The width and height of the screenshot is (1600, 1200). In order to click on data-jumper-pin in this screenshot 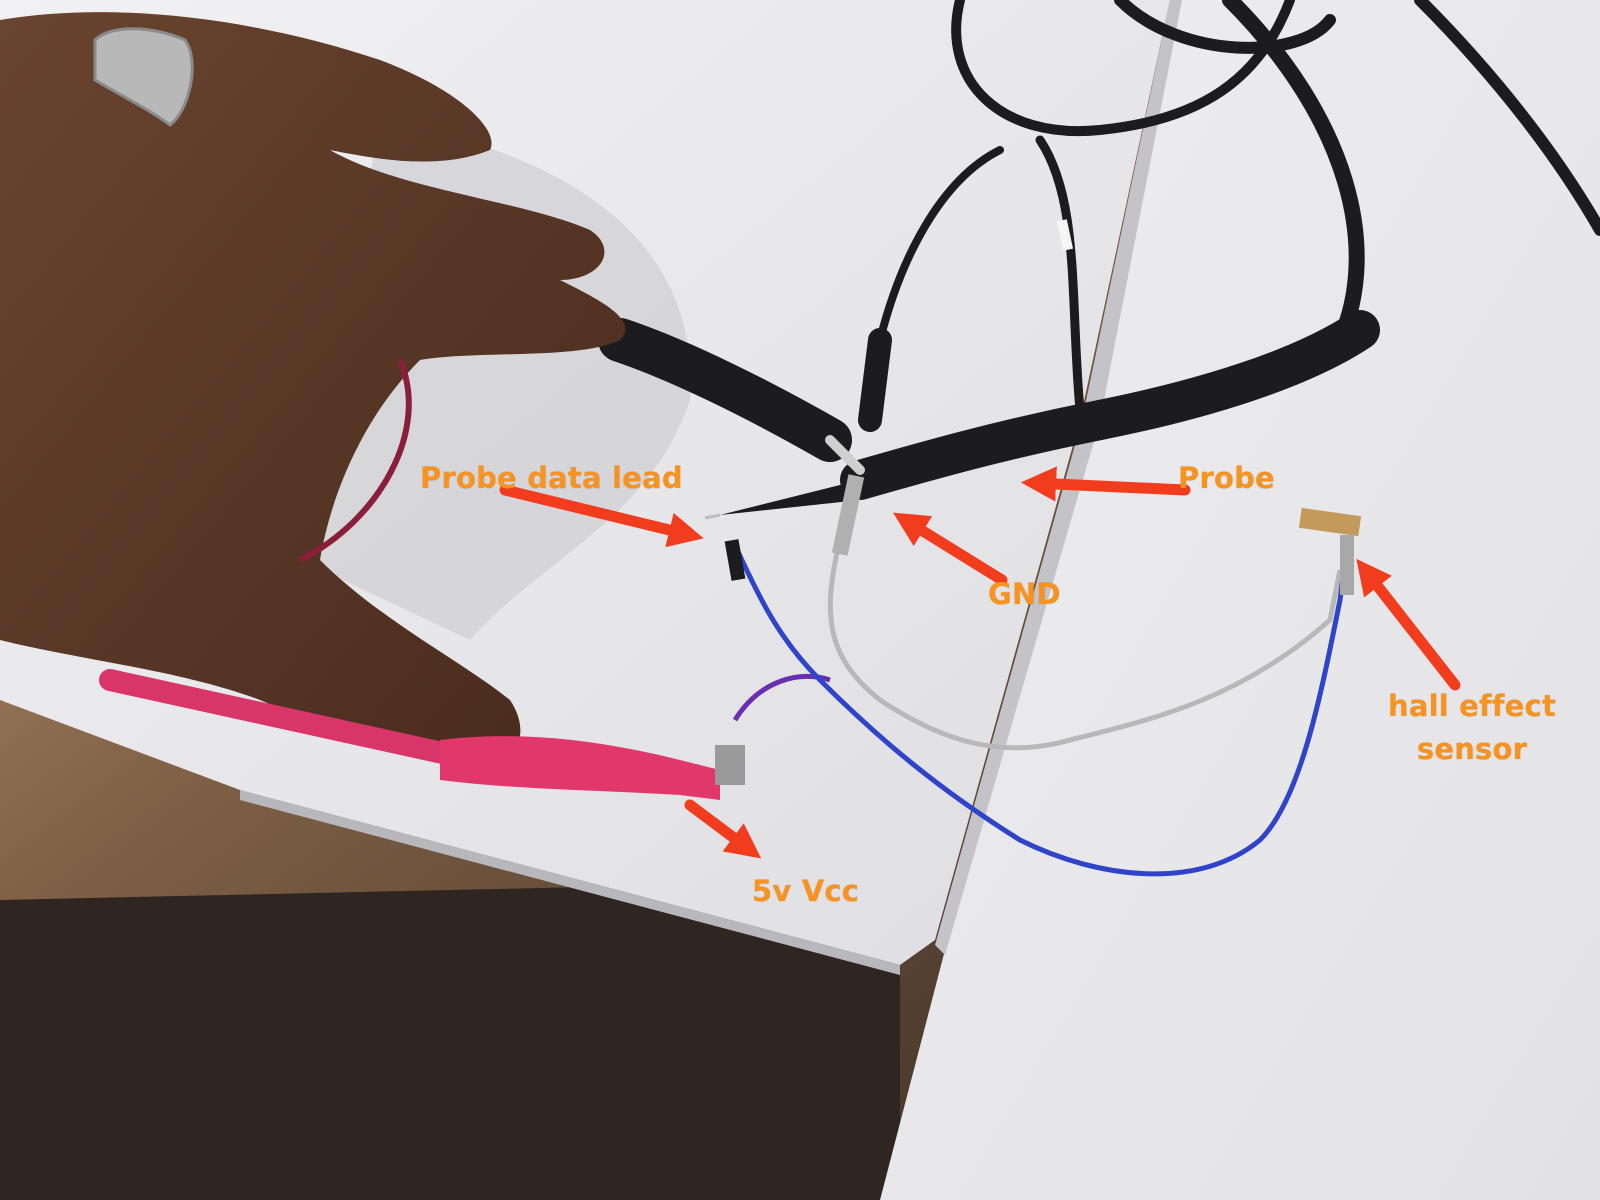, I will do `click(735, 560)`.